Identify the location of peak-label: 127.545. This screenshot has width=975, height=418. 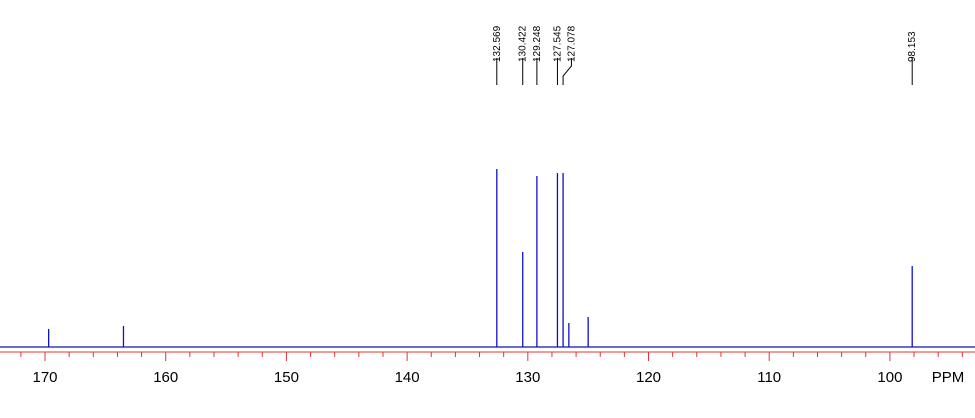
(557, 43).